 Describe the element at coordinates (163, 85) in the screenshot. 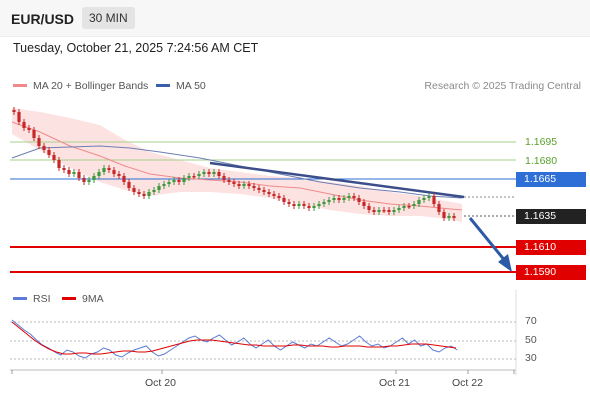

I see `ma50-swatch` at that location.